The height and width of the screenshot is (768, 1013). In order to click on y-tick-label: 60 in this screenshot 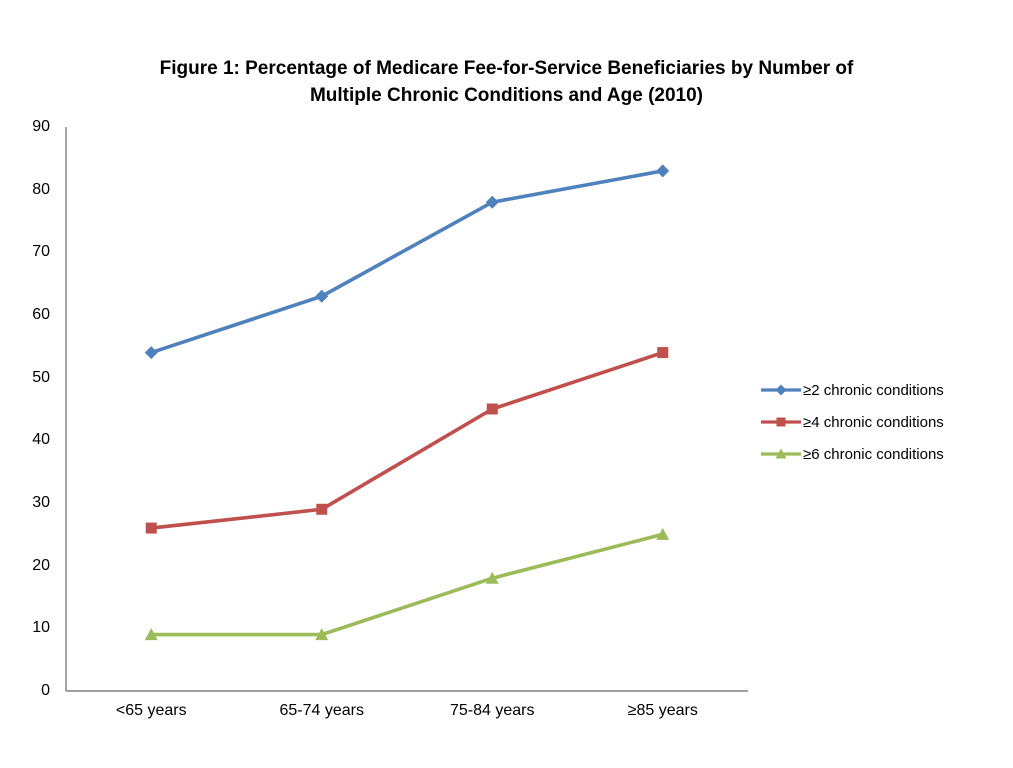, I will do `click(41, 314)`.